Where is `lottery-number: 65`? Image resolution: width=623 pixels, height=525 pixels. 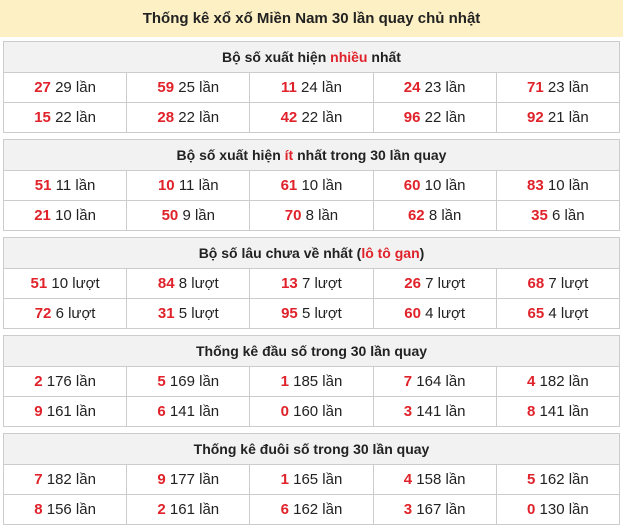 lottery-number: 65 is located at coordinates (536, 313).